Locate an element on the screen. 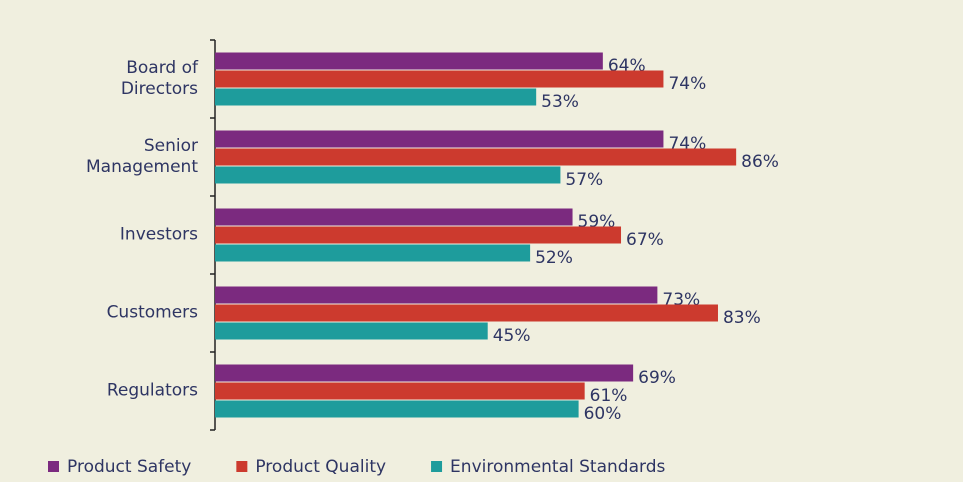 The width and height of the screenshot is (963, 482). value-label: 67% is located at coordinates (645, 240).